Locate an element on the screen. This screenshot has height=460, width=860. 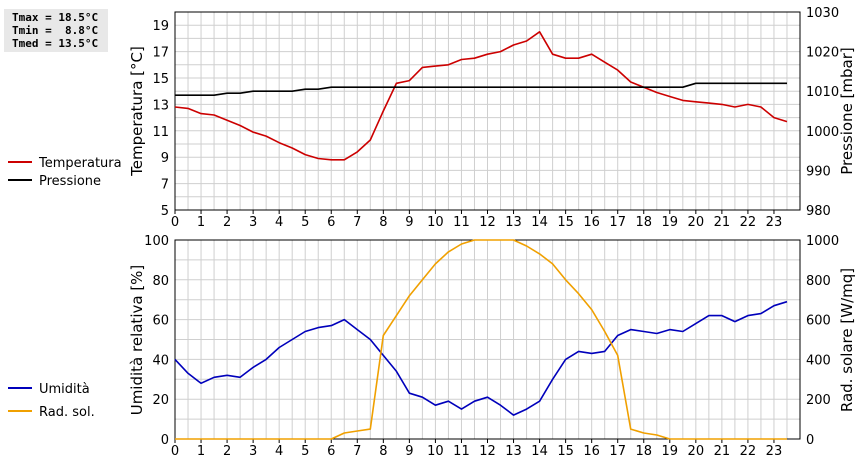
y2-tick-label: 1020 is located at coordinates (822, 53).